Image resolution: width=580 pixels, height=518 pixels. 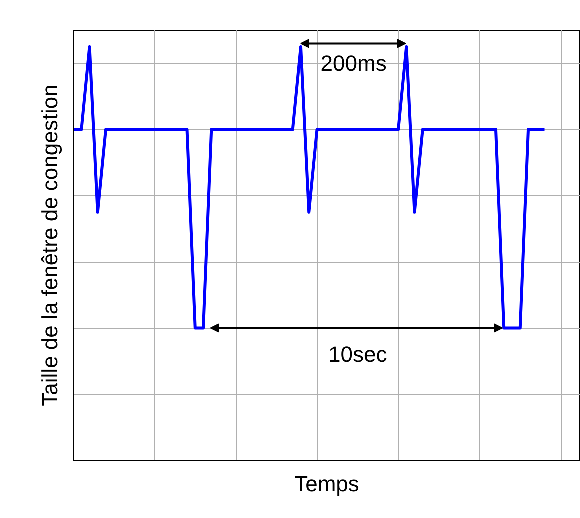 What do you see at coordinates (358, 355) in the screenshot?
I see `annotation: 10sec` at bounding box center [358, 355].